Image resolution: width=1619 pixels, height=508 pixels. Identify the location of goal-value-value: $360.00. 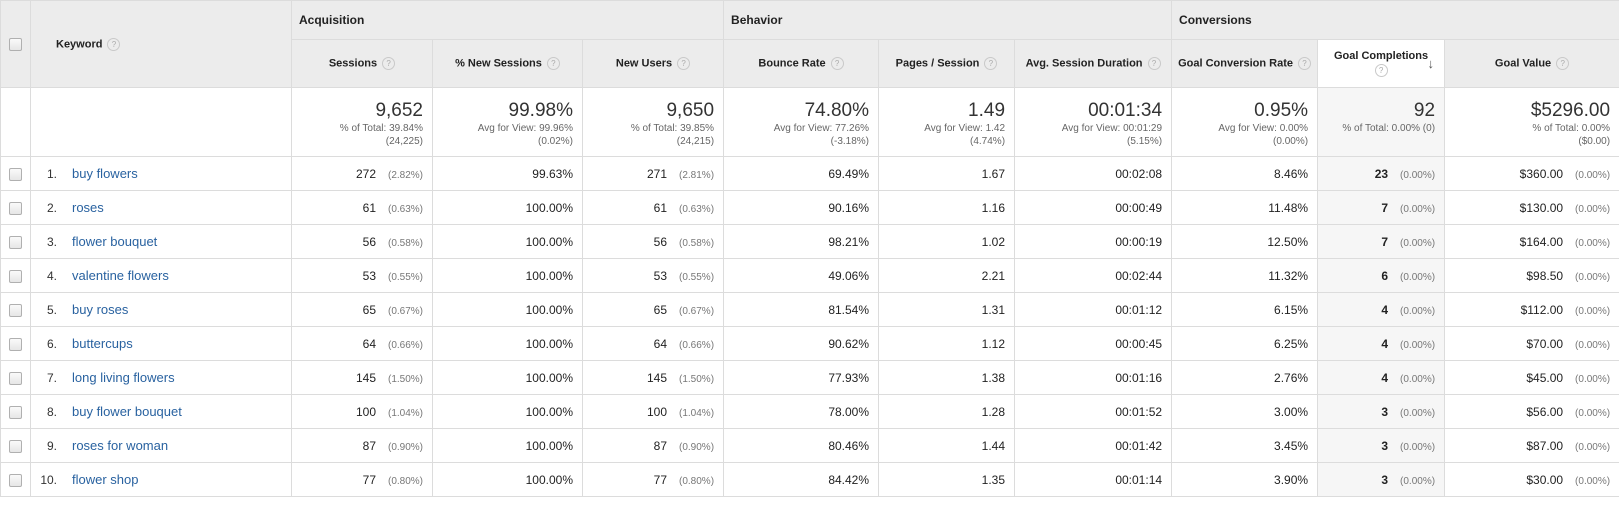
(1541, 173).